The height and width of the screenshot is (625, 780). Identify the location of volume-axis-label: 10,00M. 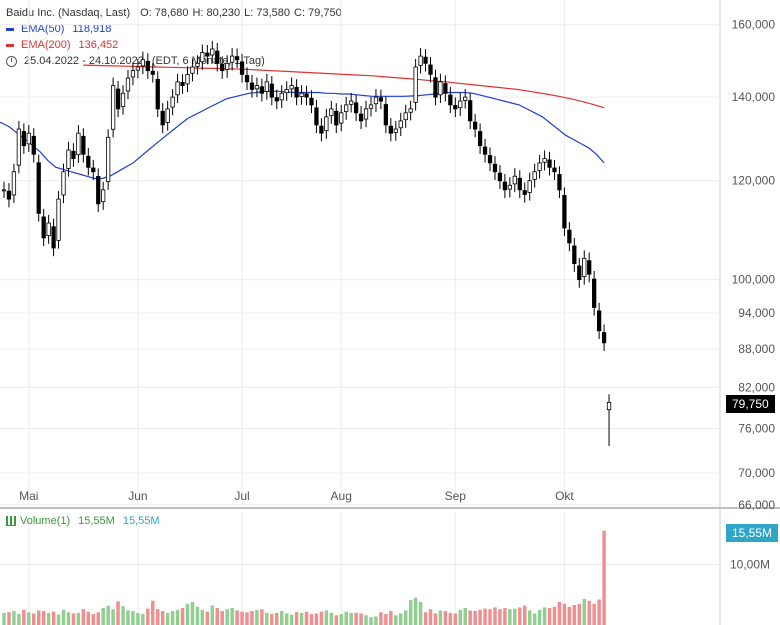
(750, 564).